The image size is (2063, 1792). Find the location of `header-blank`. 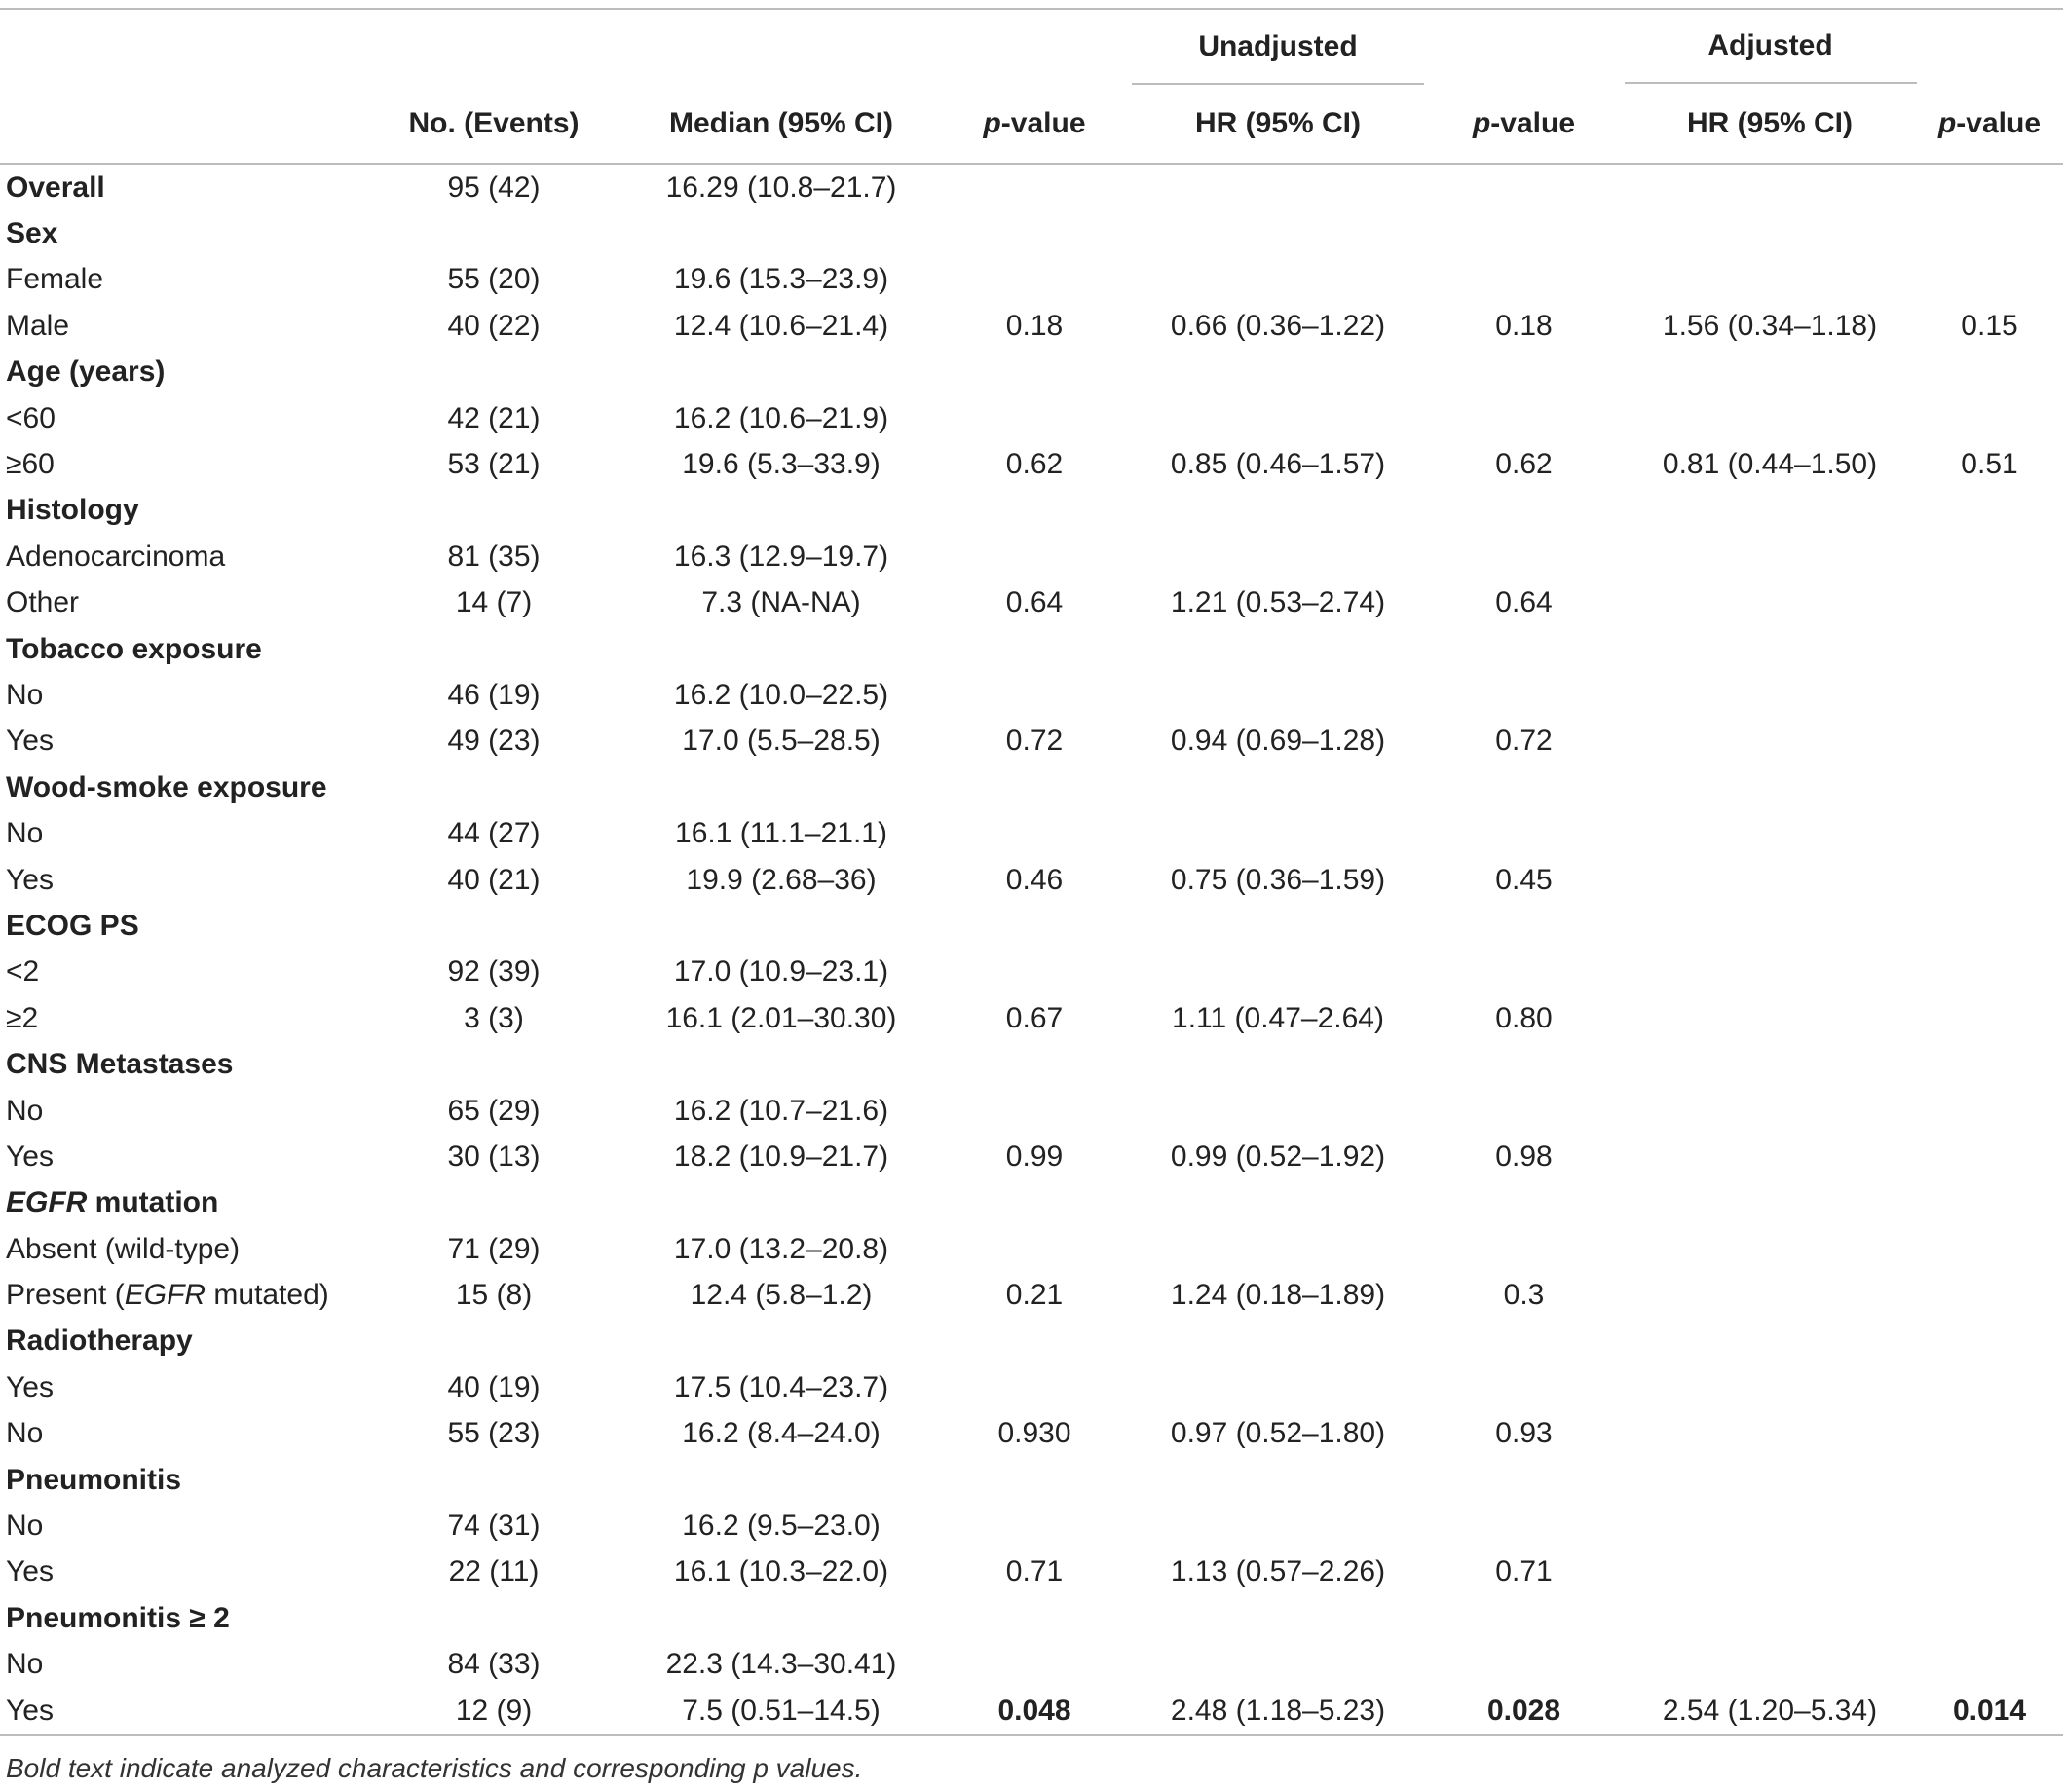

header-blank is located at coordinates (181, 124).